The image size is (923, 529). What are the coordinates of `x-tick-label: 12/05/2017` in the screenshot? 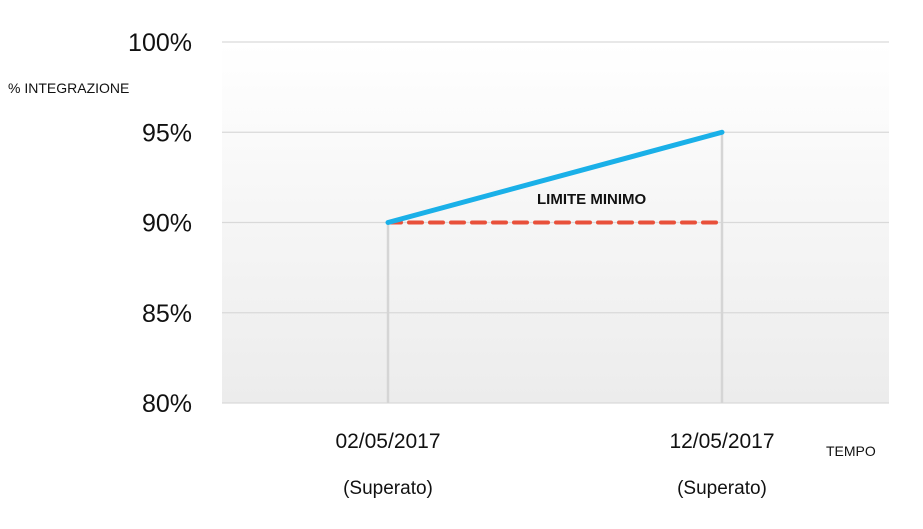 It's located at (721, 441).